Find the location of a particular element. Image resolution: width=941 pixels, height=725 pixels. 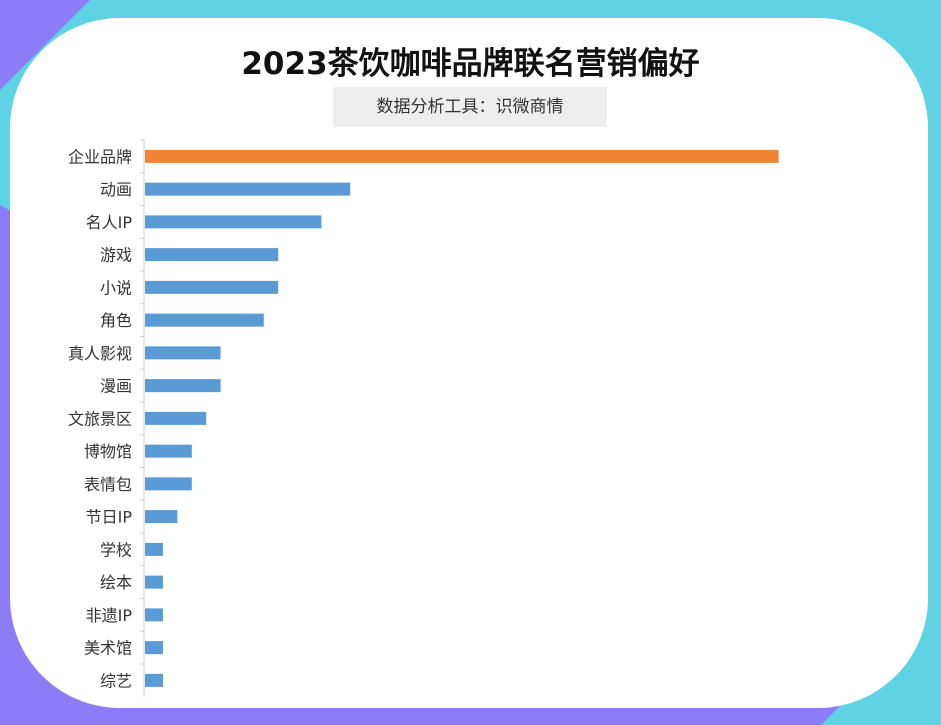

category-label: 绘本 is located at coordinates (116, 582).